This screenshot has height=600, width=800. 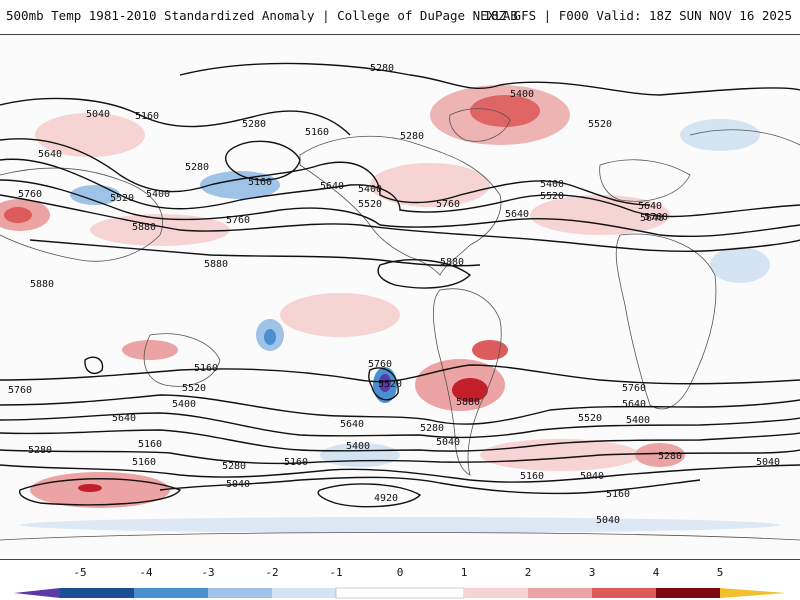 I want to click on africa-coast, so click(x=666, y=321).